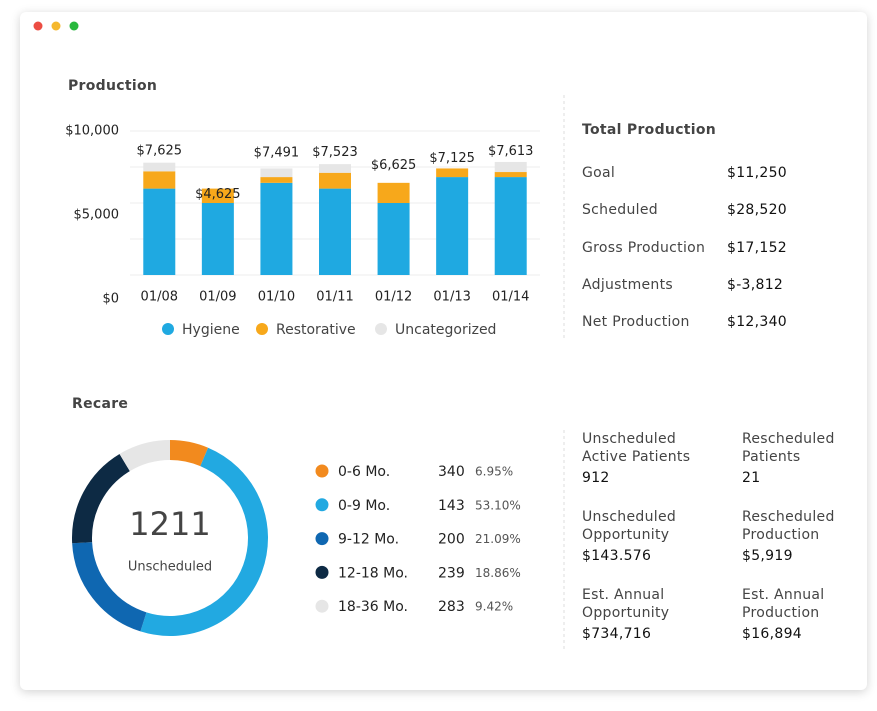 The width and height of the screenshot is (877, 711). What do you see at coordinates (626, 604) in the screenshot?
I see `stat-label: Est. Annual Opportunity` at bounding box center [626, 604].